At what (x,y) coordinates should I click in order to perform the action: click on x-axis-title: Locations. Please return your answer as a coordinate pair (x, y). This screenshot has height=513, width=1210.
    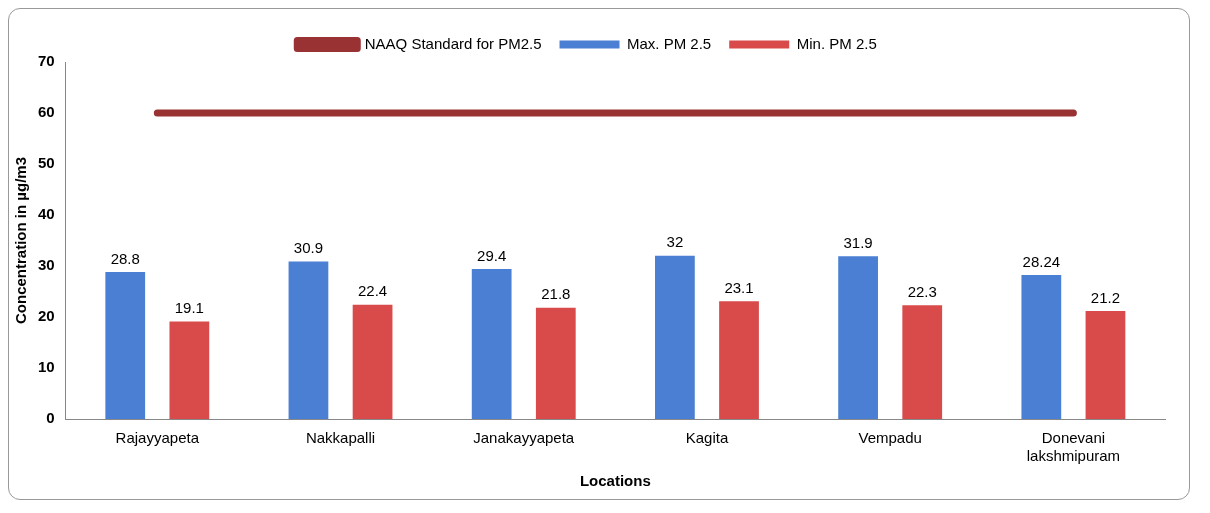
    Looking at the image, I should click on (615, 481).